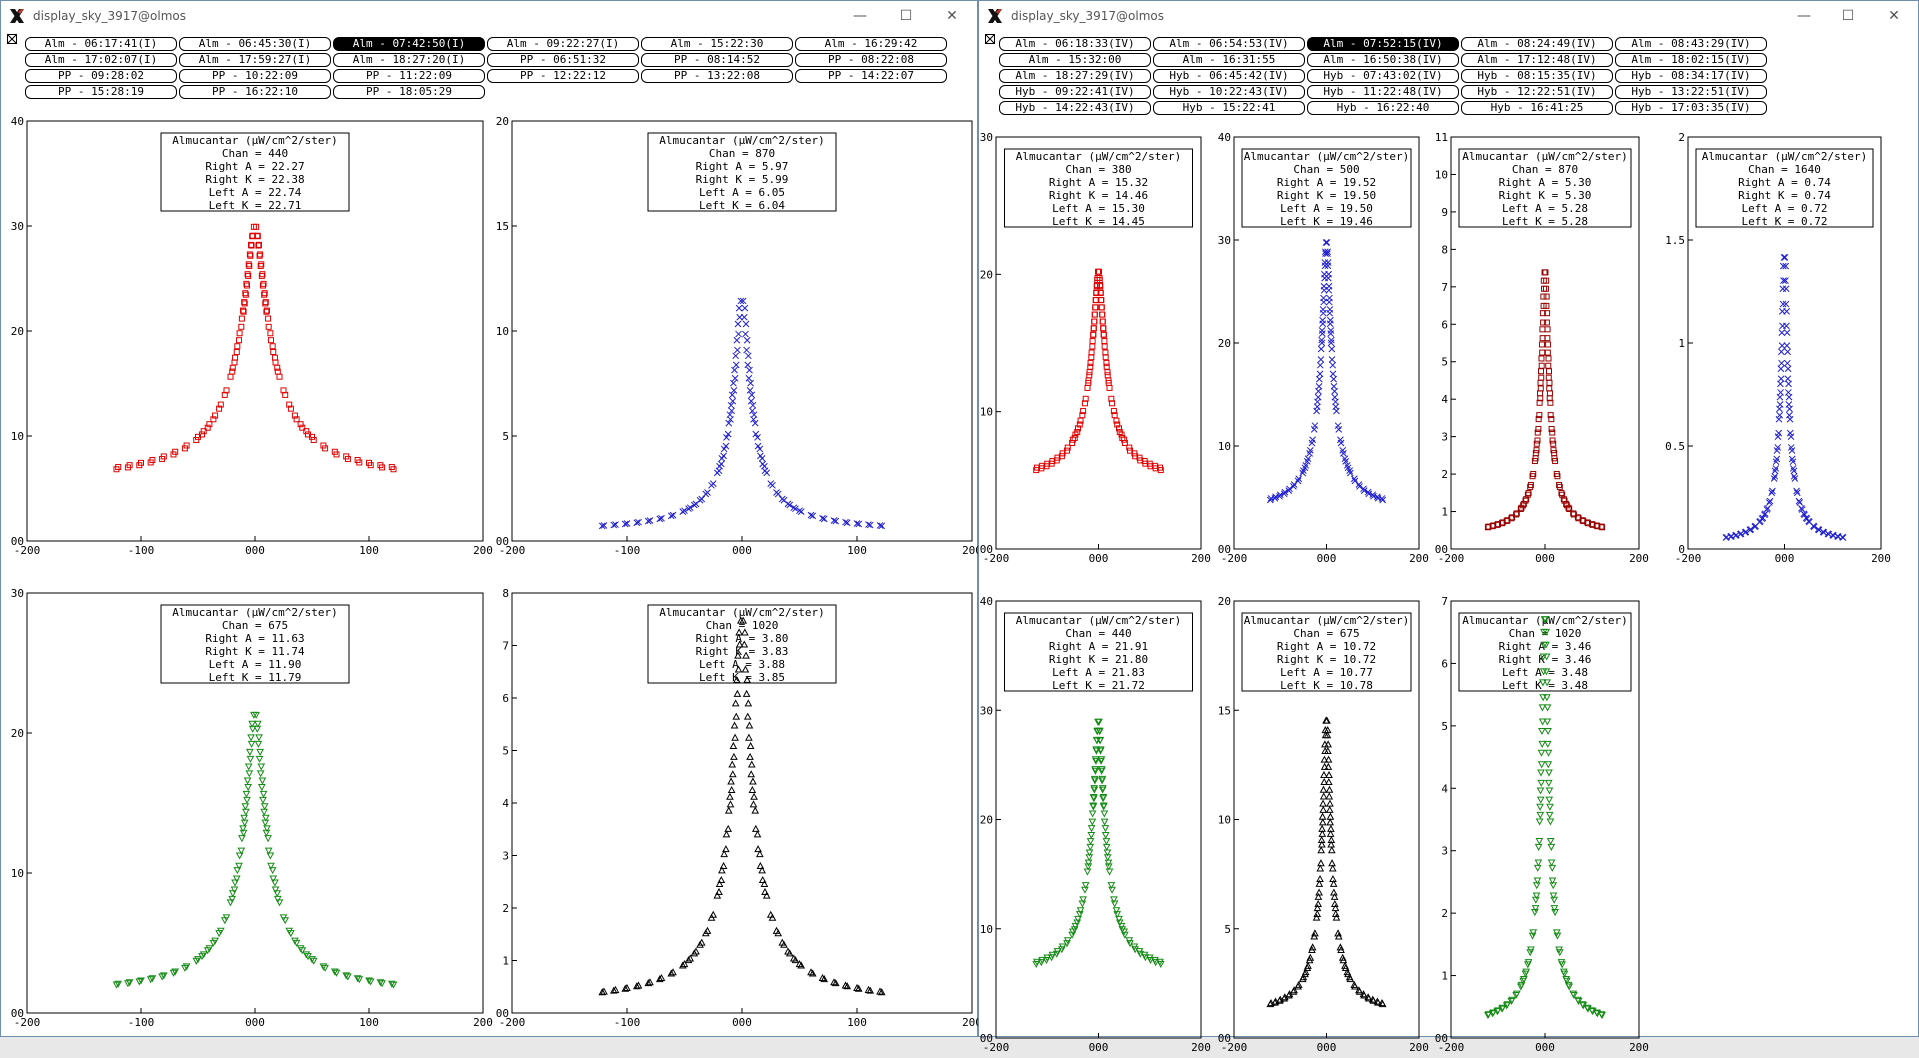 Image resolution: width=1919 pixels, height=1058 pixels. Describe the element at coordinates (101, 92) in the screenshot. I see `measurement-button: PP - 15:28:19` at that location.